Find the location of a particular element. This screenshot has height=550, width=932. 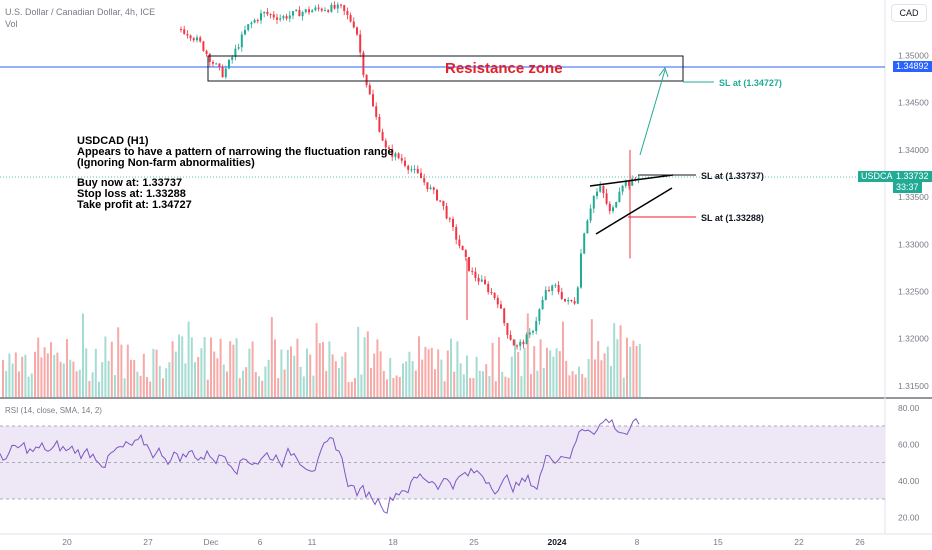

blue-line-price-tag: 1.34892 is located at coordinates (912, 66).